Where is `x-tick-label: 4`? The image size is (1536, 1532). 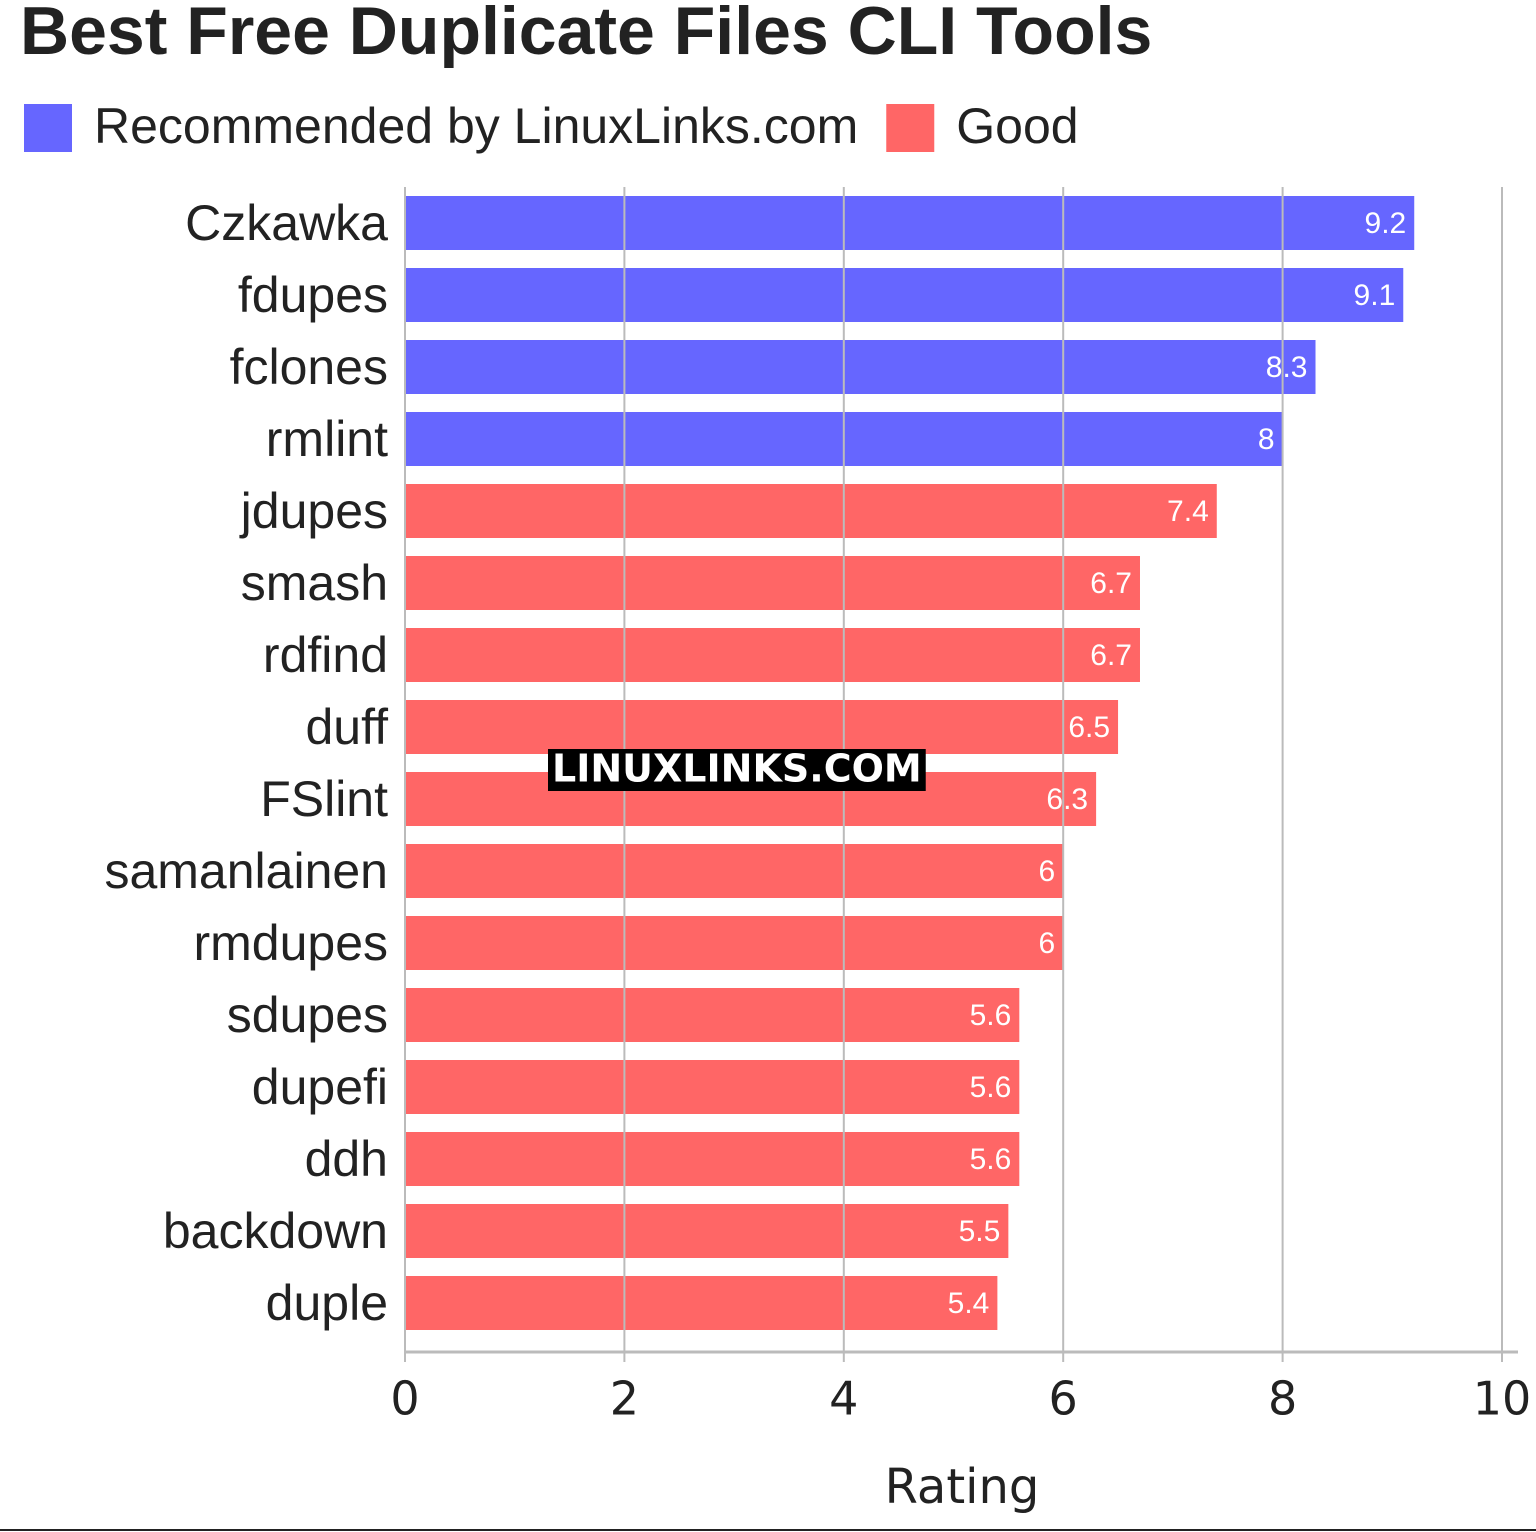 x-tick-label: 4 is located at coordinates (843, 1399).